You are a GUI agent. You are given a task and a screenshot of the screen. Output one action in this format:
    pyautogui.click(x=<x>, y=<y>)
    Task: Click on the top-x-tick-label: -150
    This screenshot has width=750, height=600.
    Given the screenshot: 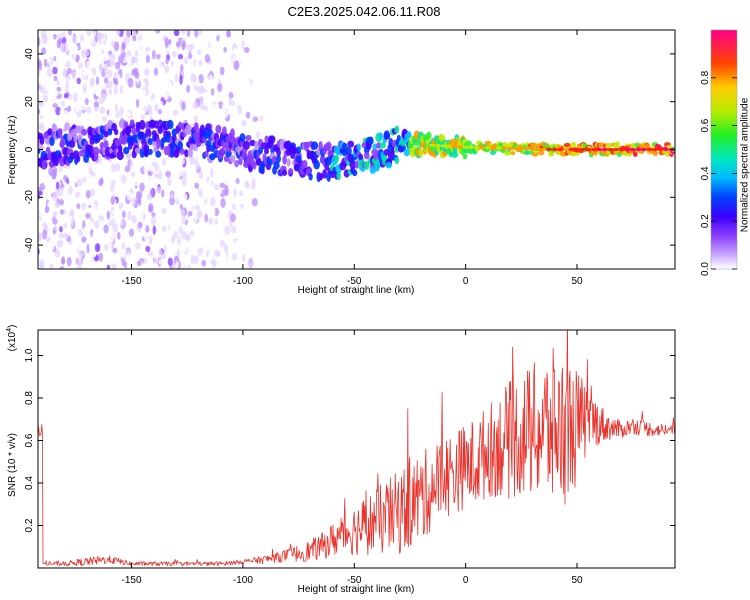 What is the action you would take?
    pyautogui.click(x=132, y=281)
    